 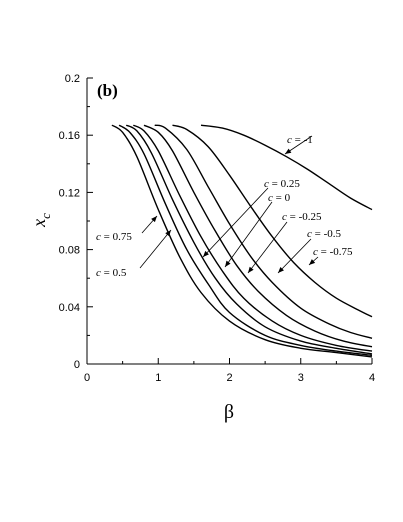 What do you see at coordinates (72, 79) in the screenshot?
I see `y-tick-label: 0.2` at bounding box center [72, 79].